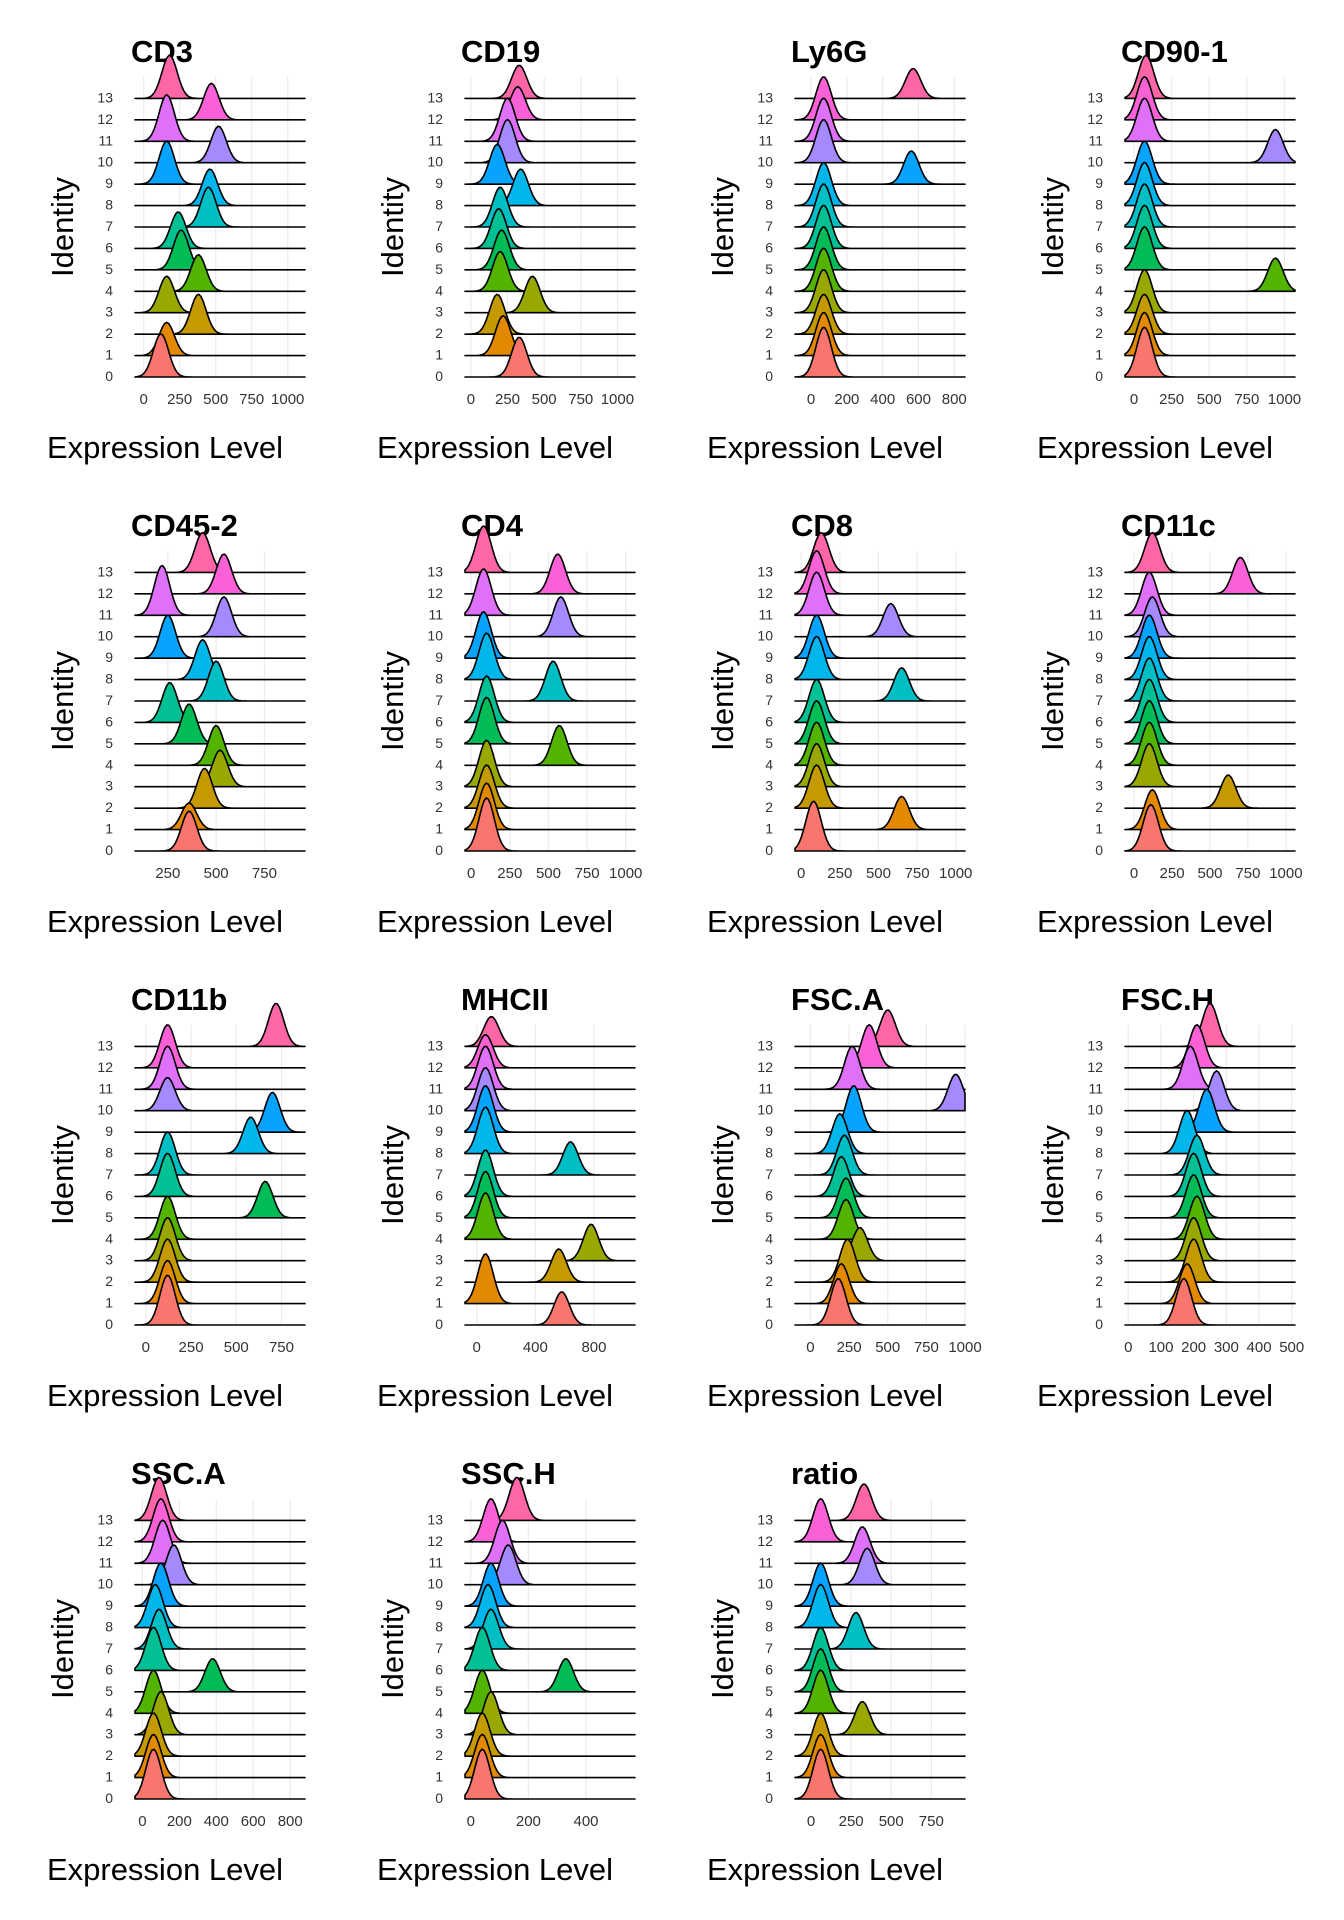 The height and width of the screenshot is (1920, 1344). I want to click on identity-tick-label: 9, so click(439, 657).